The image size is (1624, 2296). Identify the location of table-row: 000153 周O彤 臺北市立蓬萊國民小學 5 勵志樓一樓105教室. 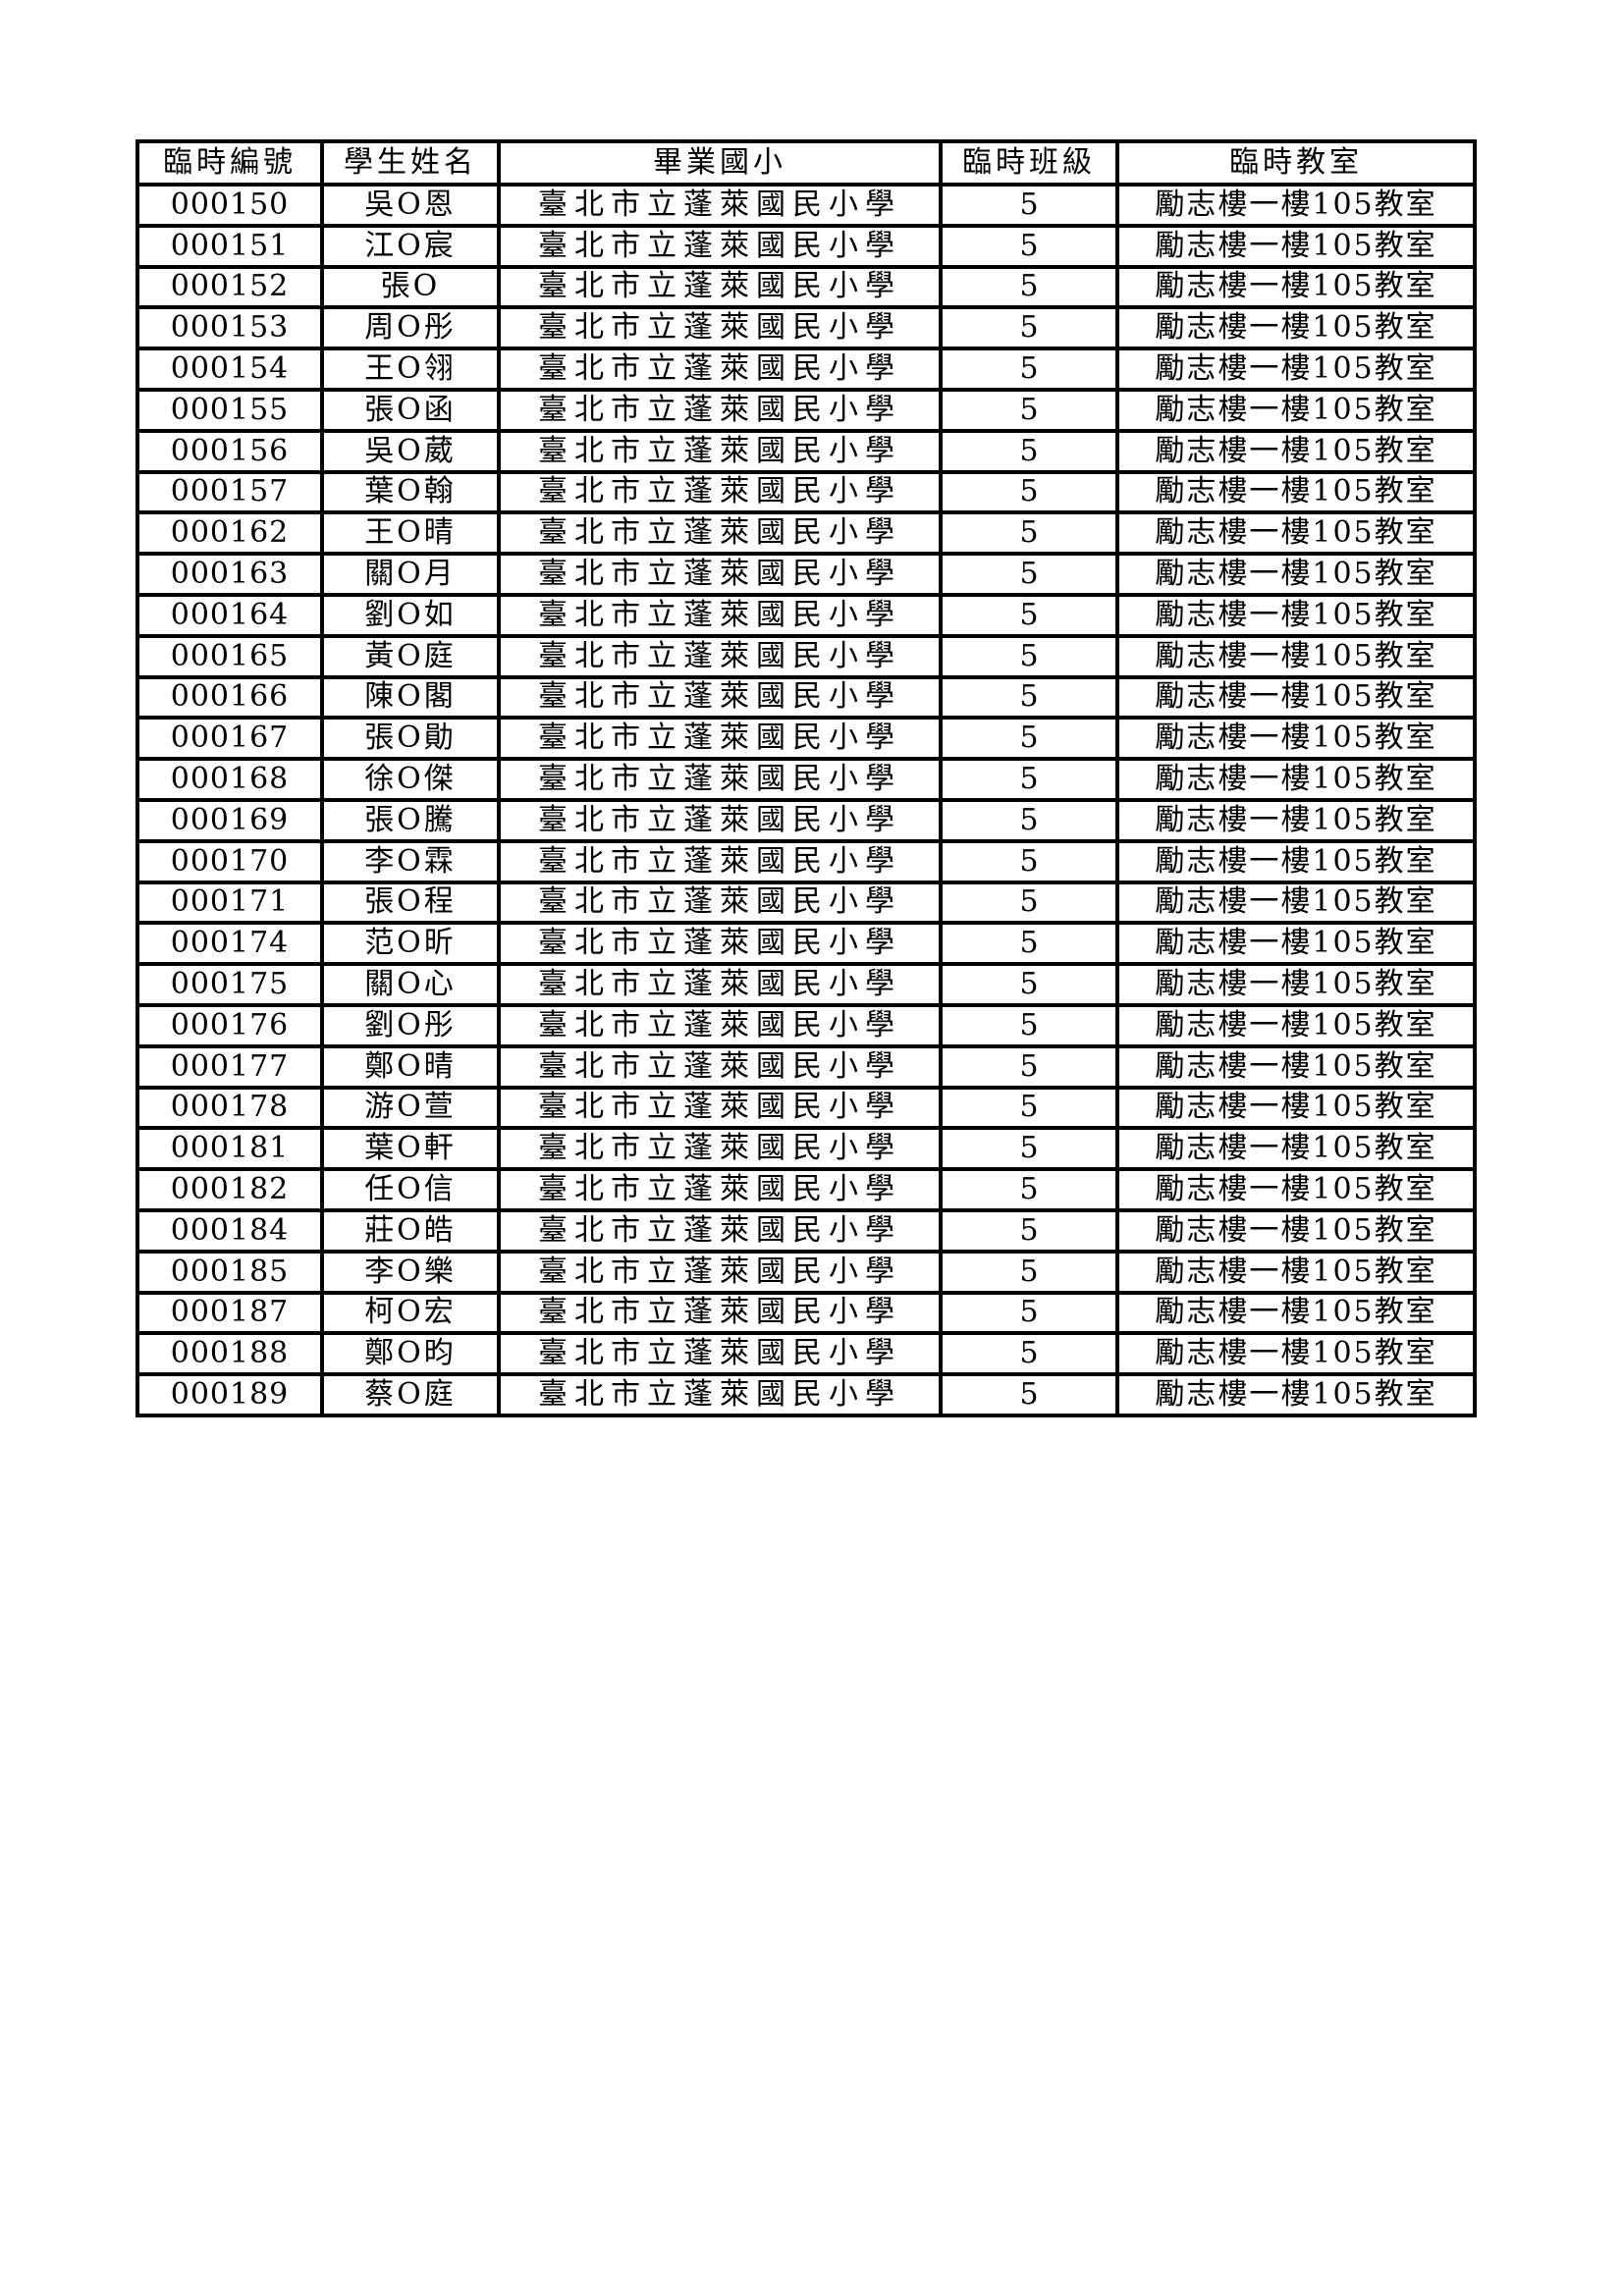
(806, 328).